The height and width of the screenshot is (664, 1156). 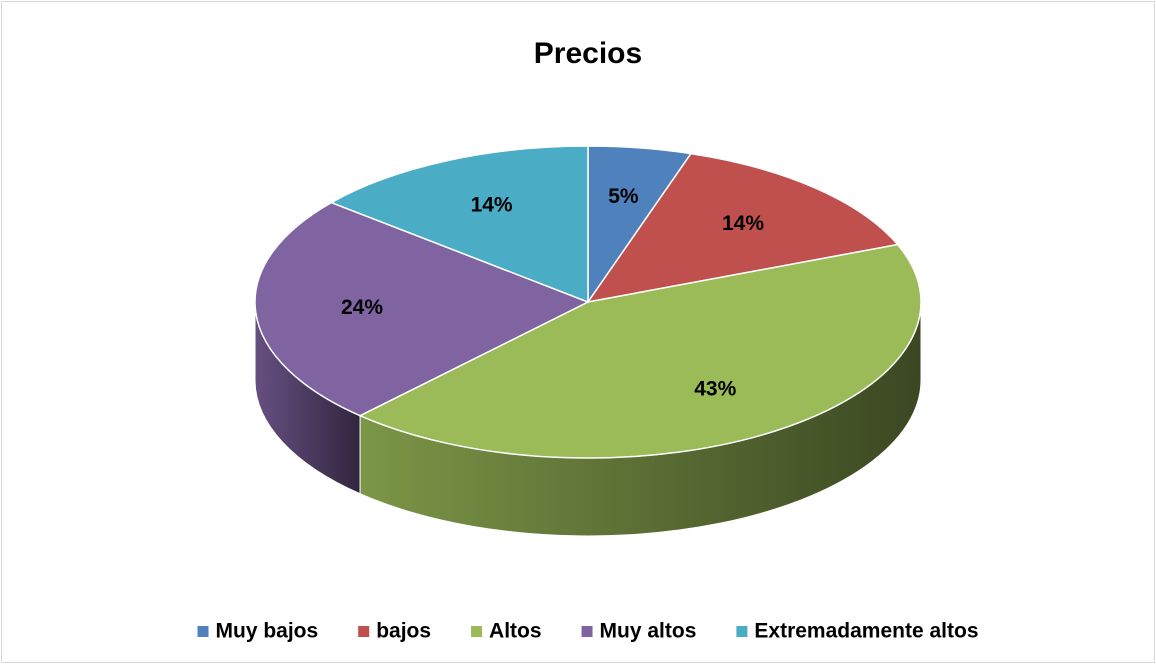 What do you see at coordinates (362, 307) in the screenshot?
I see `data-label: 24%` at bounding box center [362, 307].